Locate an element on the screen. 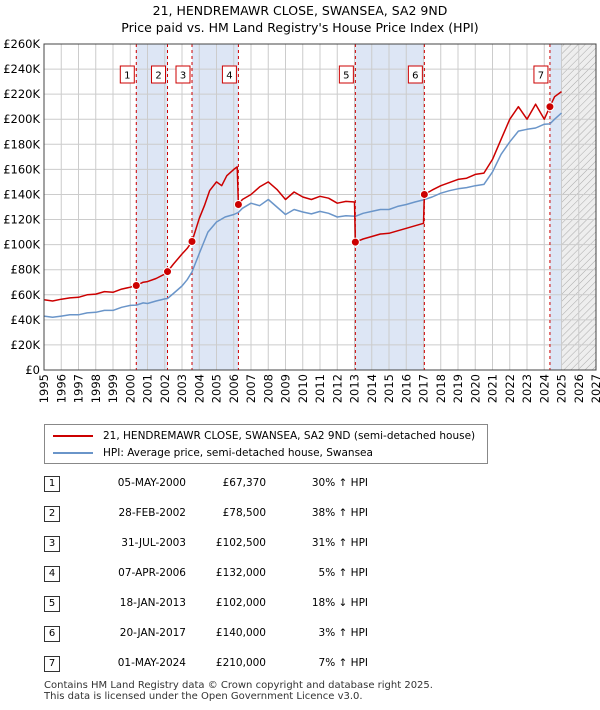 This screenshot has height=710, width=600. x-tick-label: 2005 is located at coordinates (217, 388).